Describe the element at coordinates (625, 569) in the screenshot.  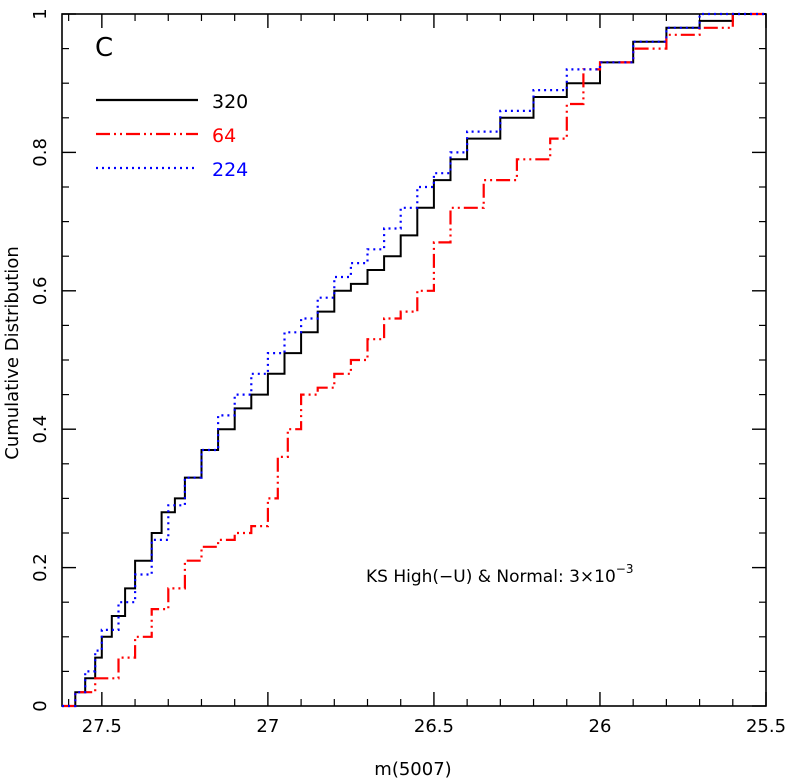
I see `ks-annotation-exponent: −3` at that location.